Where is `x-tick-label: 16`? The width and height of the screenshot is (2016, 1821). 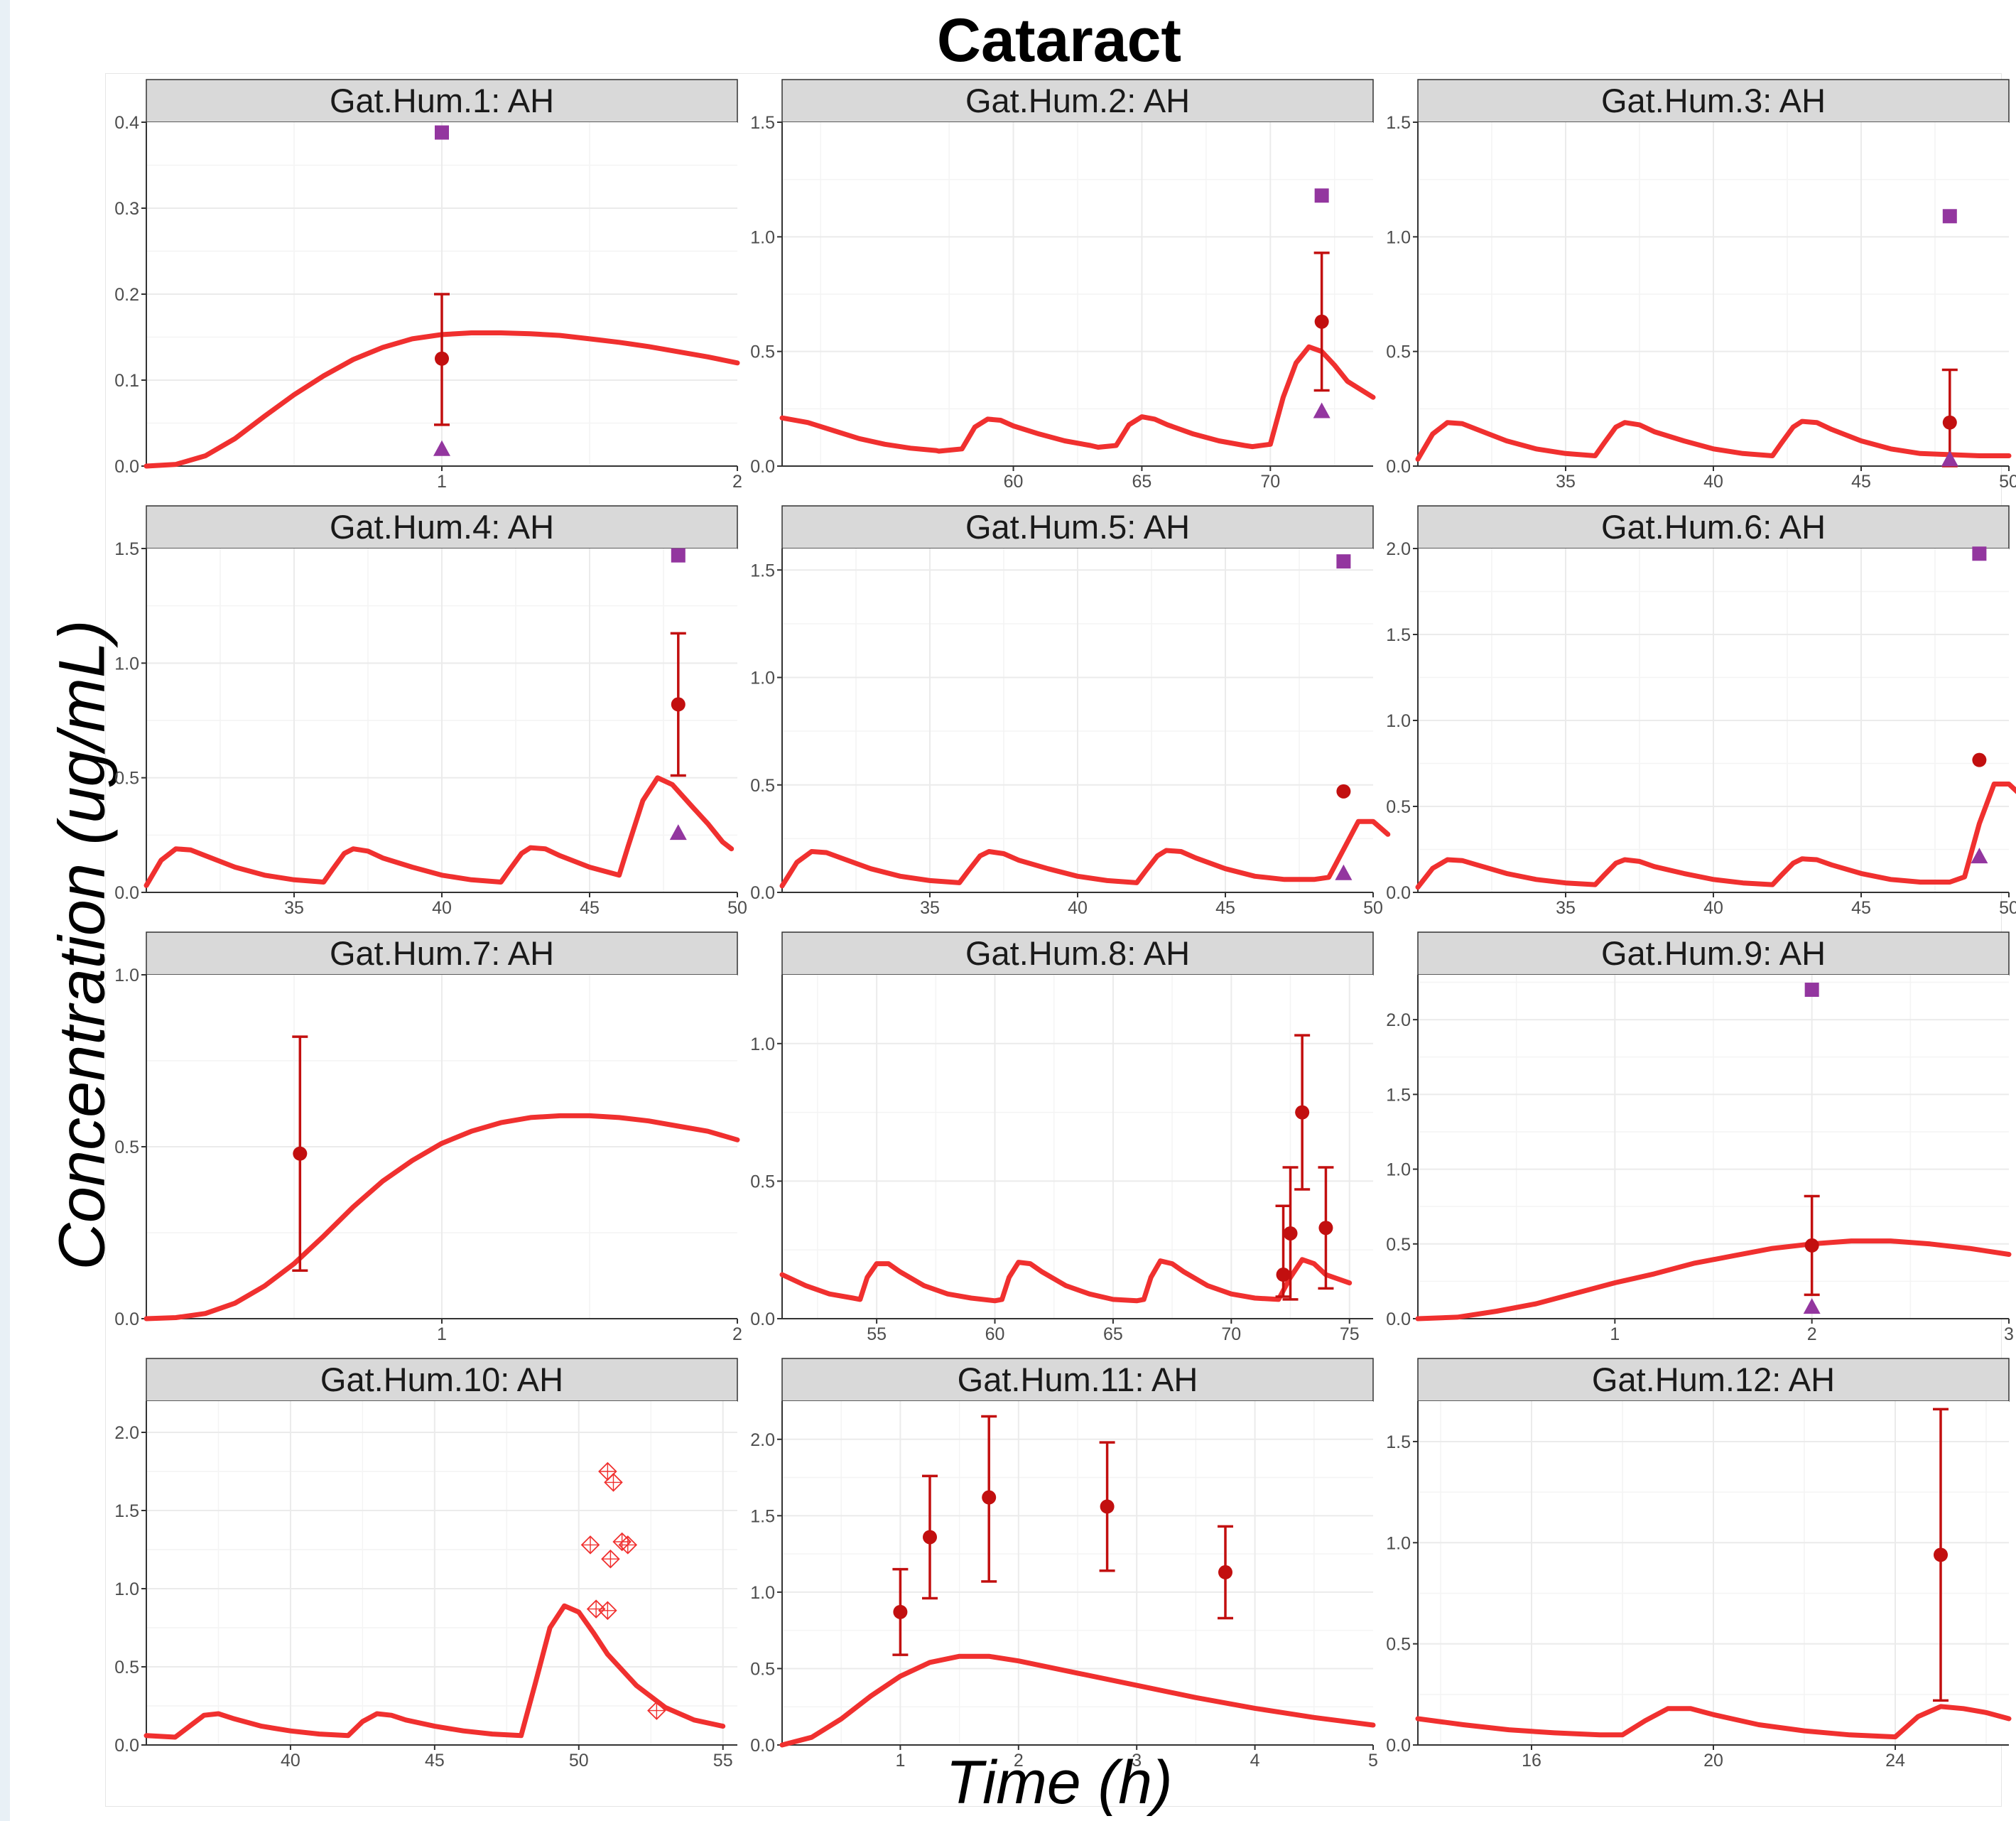
x-tick-label: 16 is located at coordinates (1532, 1761).